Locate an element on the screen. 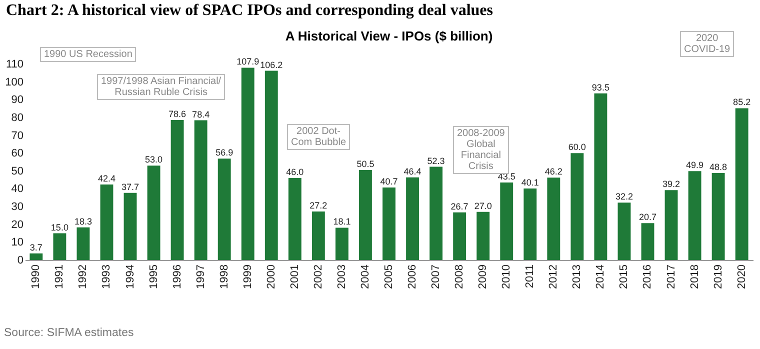  x-tick-label: 2001 is located at coordinates (294, 276).